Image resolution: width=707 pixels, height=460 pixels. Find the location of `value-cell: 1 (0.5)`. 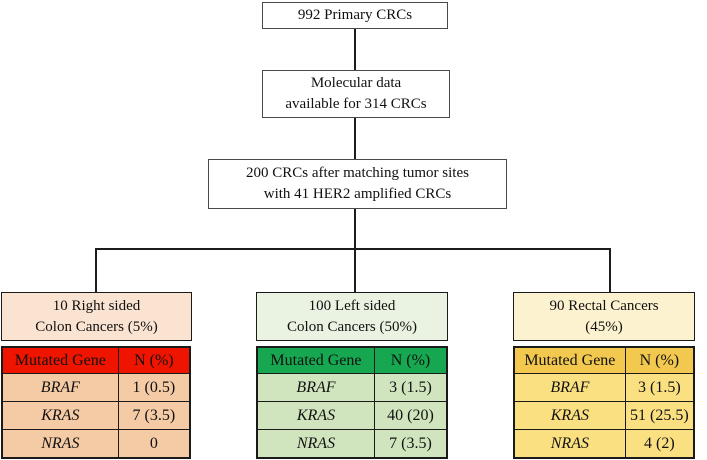

value-cell: 1 (0.5) is located at coordinates (154, 387).